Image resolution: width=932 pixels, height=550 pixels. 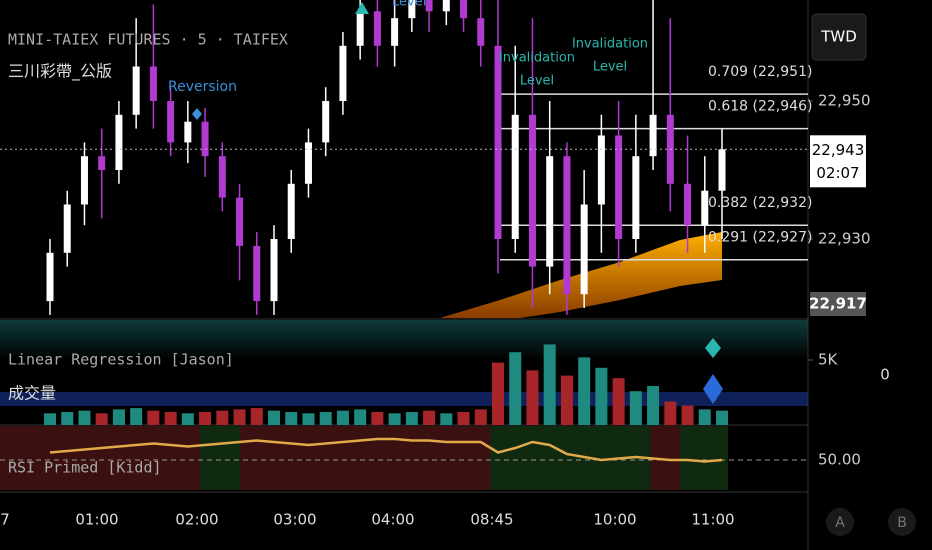 What do you see at coordinates (614, 520) in the screenshot?
I see `time-label: 10:00` at bounding box center [614, 520].